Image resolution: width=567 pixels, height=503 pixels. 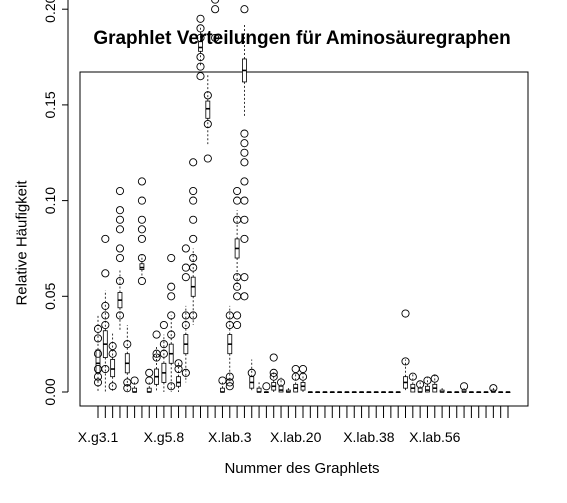 What do you see at coordinates (50, 295) in the screenshot?
I see `y-tick-label: 0.05` at bounding box center [50, 295].